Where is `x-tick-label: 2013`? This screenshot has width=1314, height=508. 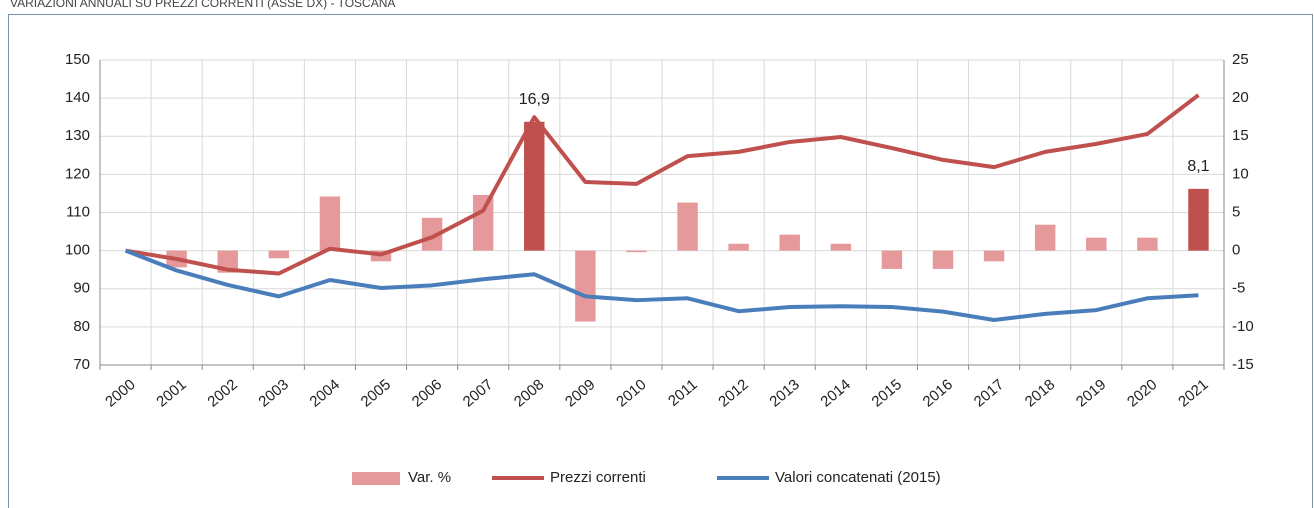
x-tick-label: 2013 is located at coordinates (784, 393).